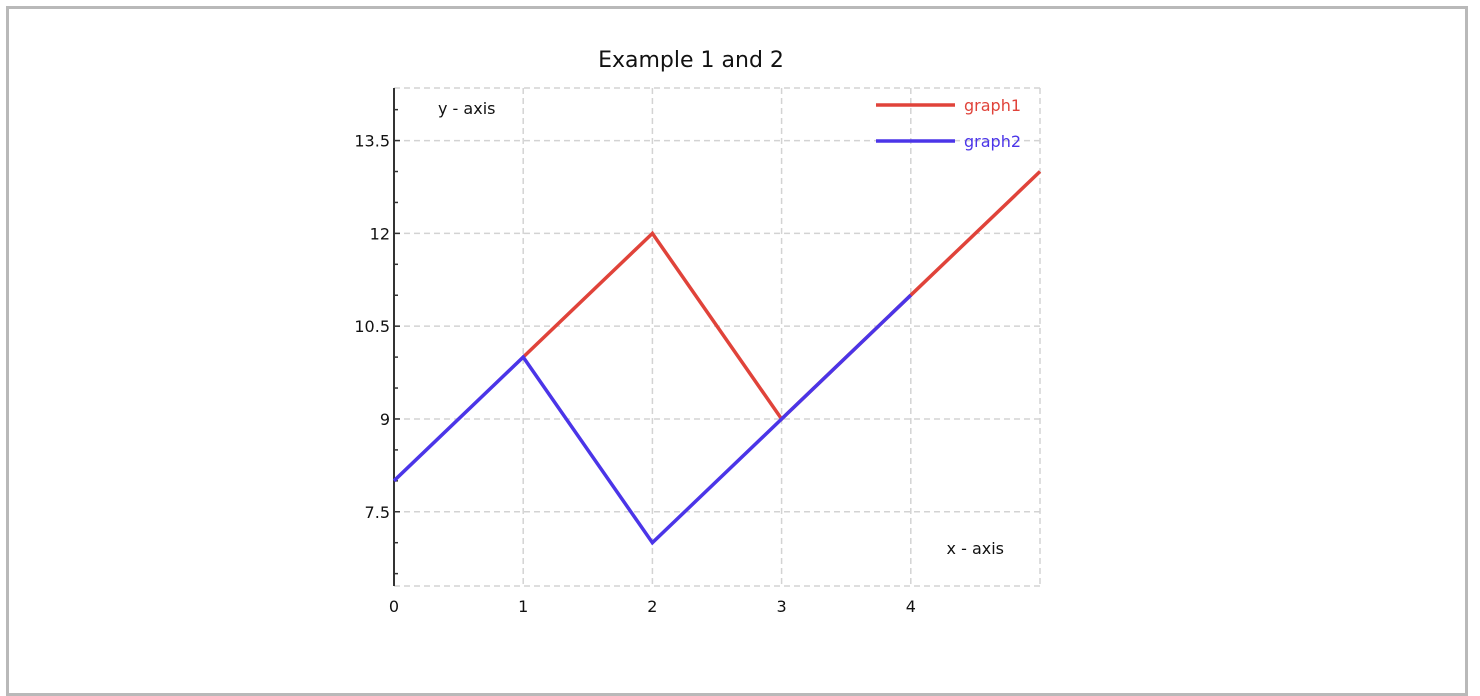  What do you see at coordinates (380, 233) in the screenshot?
I see `y-tick-label: 12` at bounding box center [380, 233].